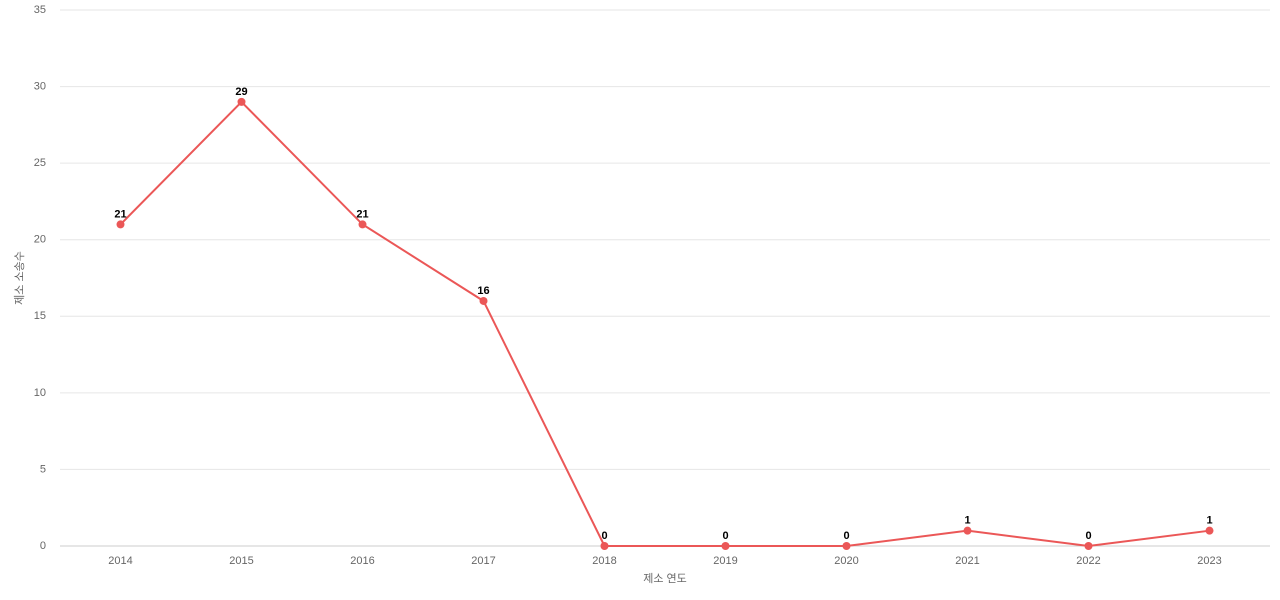 The width and height of the screenshot is (1280, 600). What do you see at coordinates (43, 546) in the screenshot?
I see `y-tick-label: 0` at bounding box center [43, 546].